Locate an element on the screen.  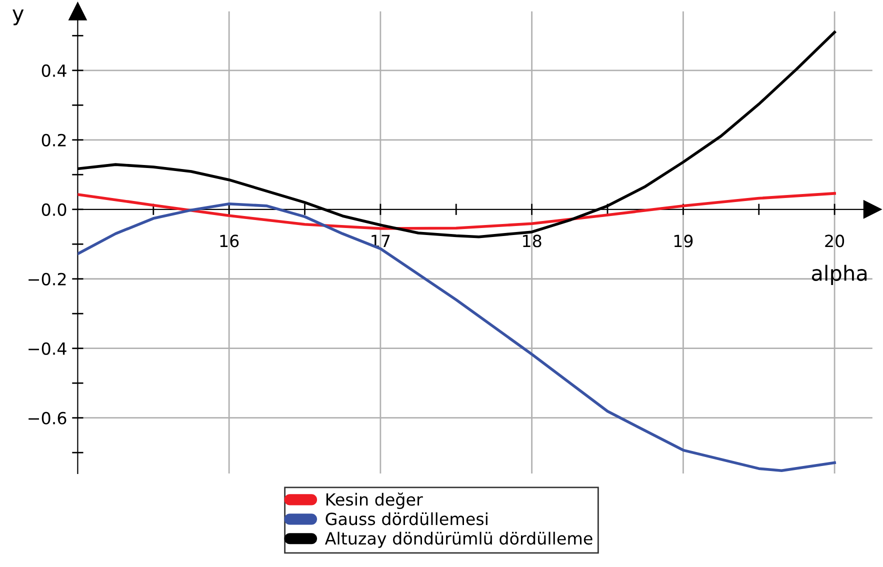
x-tick-label: 19 is located at coordinates (683, 241).